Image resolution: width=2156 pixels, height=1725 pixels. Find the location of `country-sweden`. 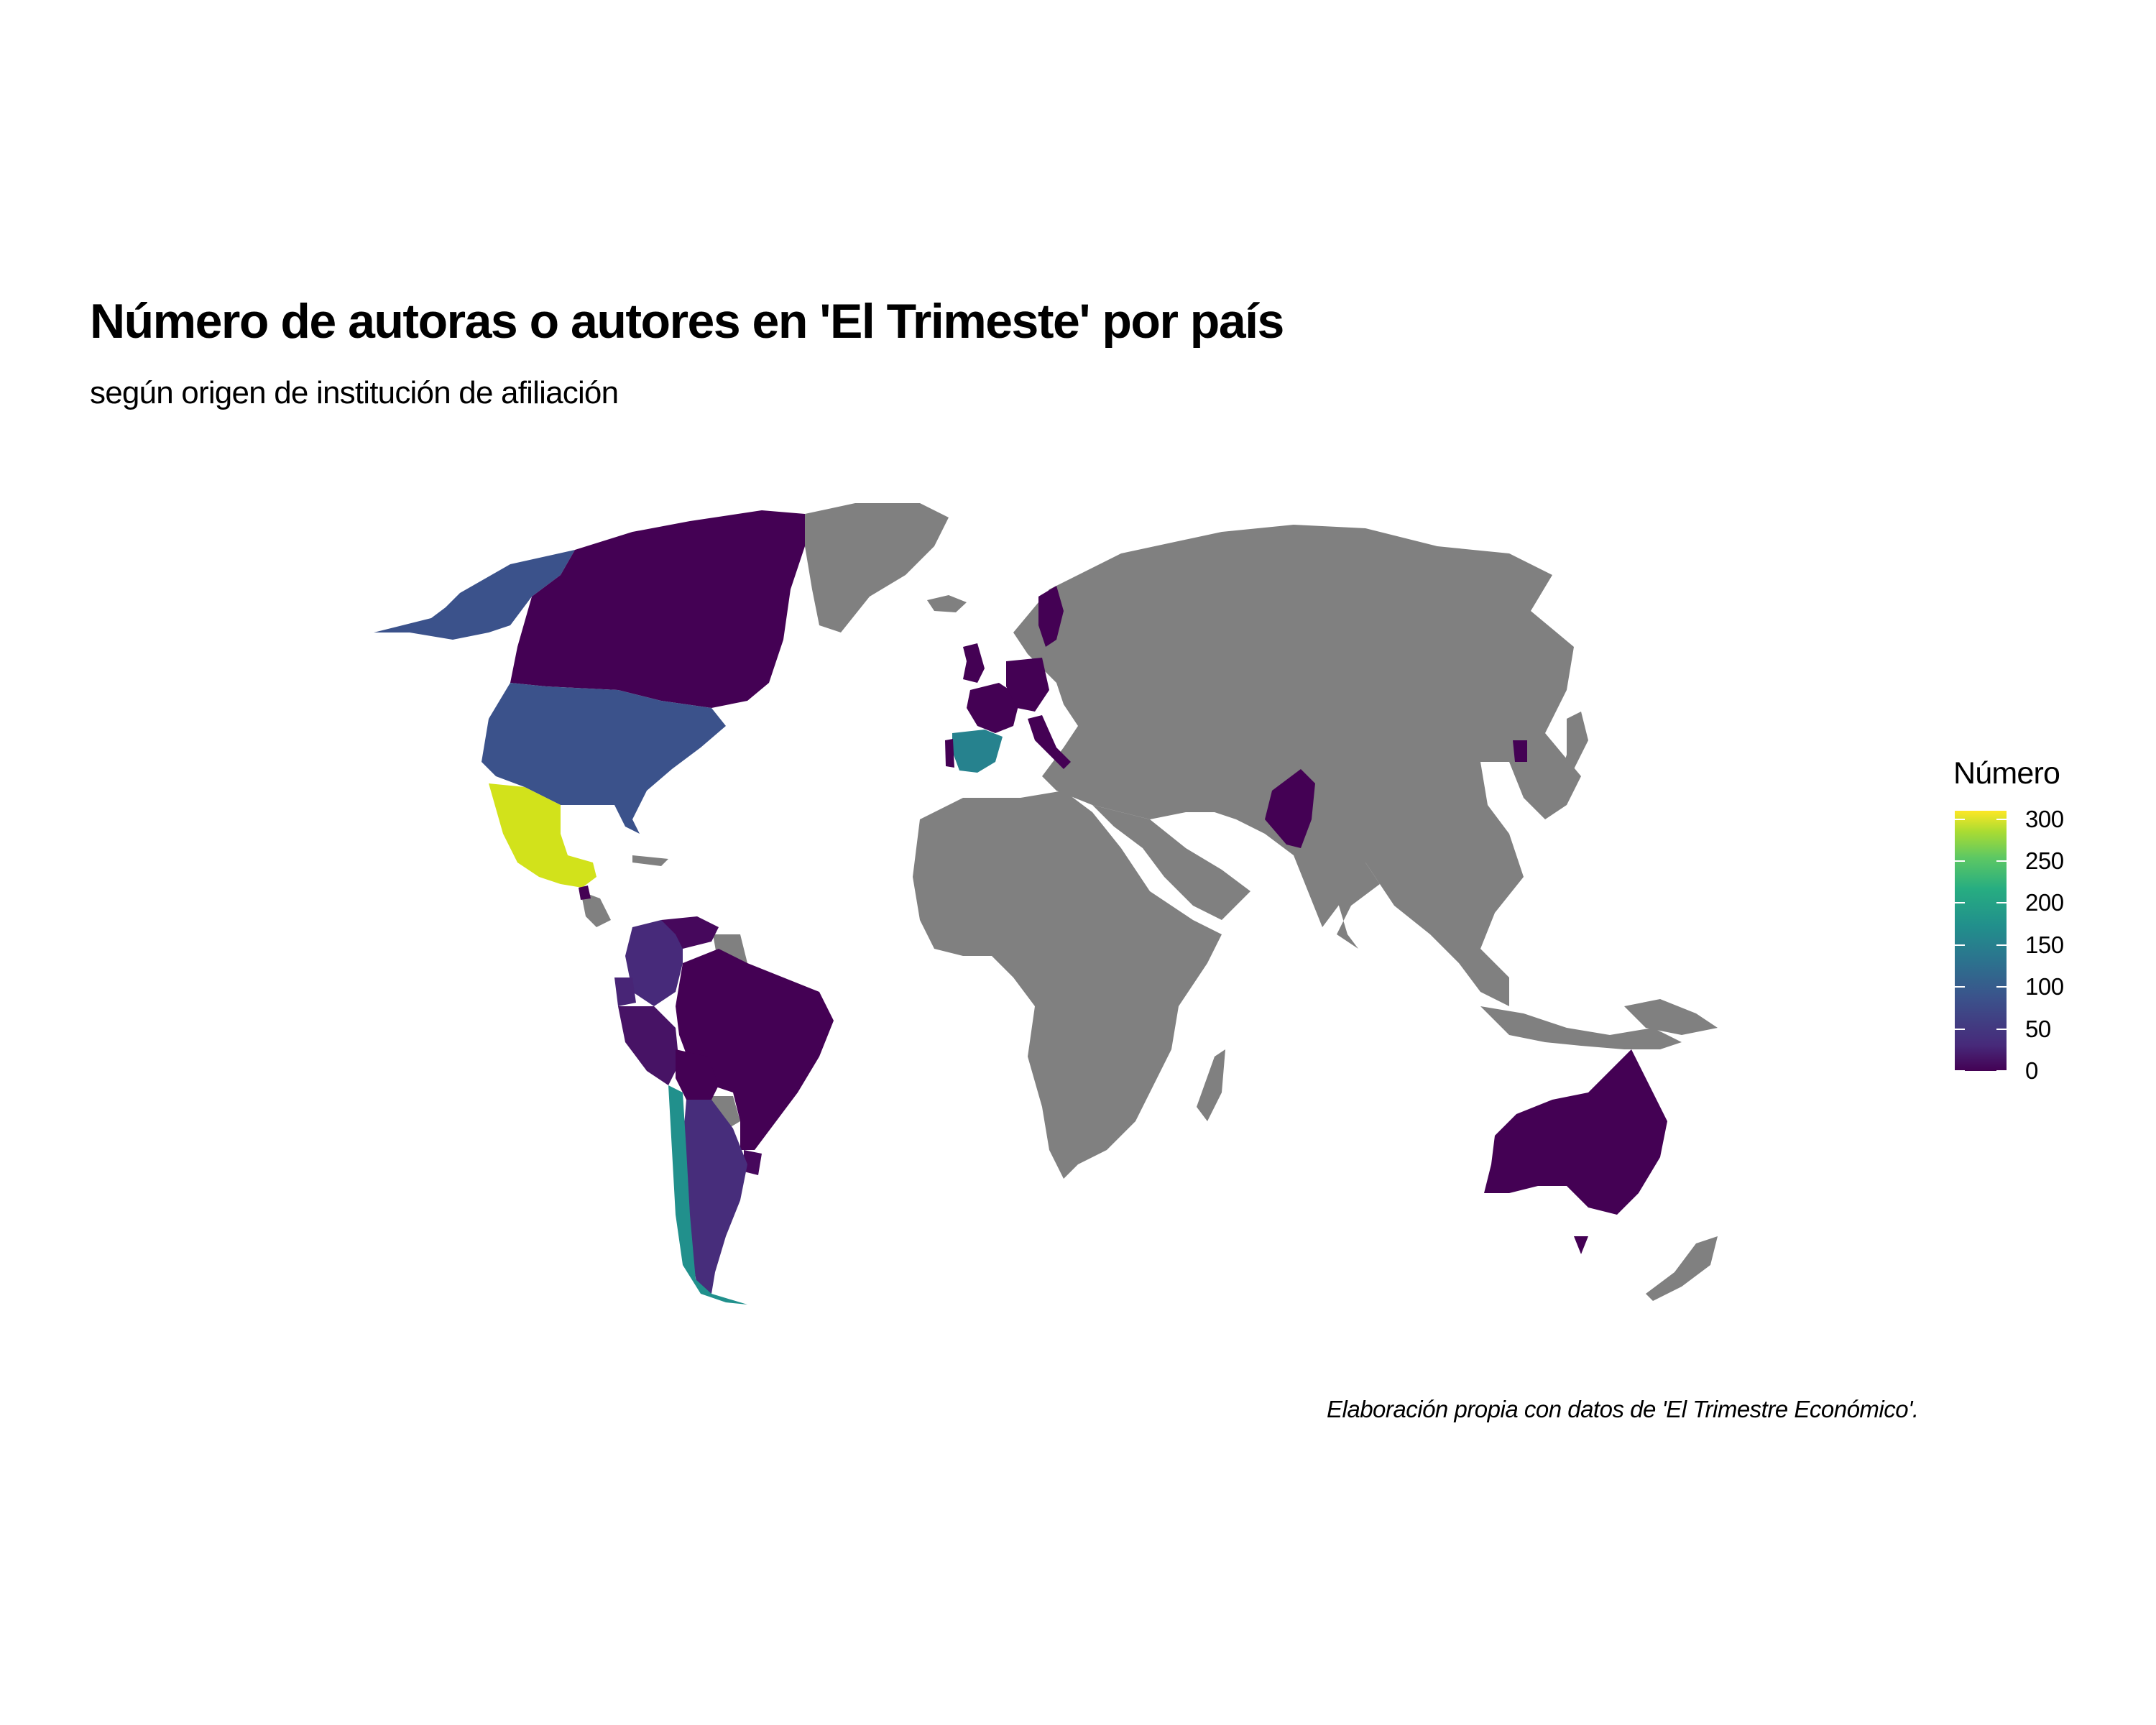

country-sweden is located at coordinates (1051, 616).